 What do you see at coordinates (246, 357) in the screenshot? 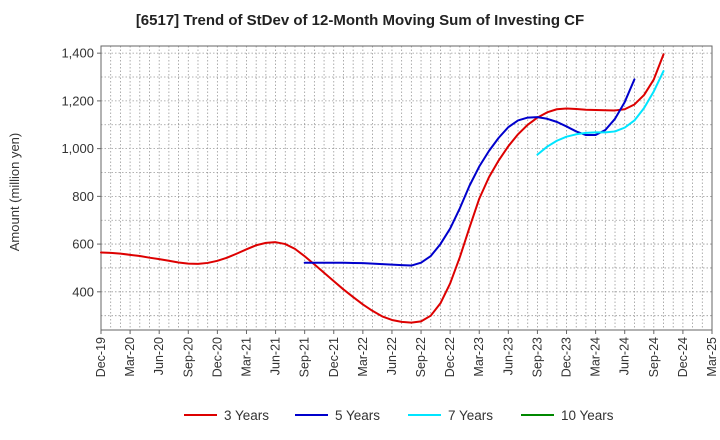
I see `x-tick-label: Mar-21` at bounding box center [246, 357].